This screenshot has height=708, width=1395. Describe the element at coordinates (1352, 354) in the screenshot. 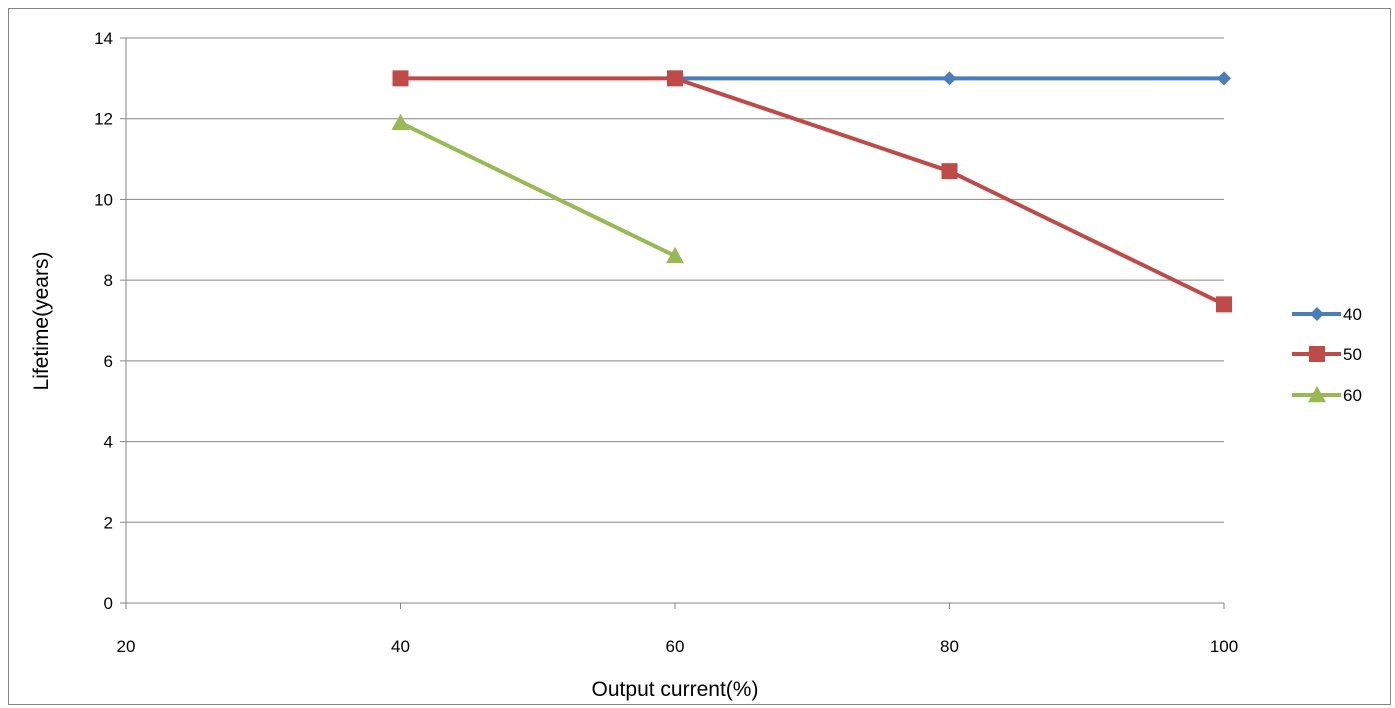

I see `legend-50-label: 50` at that location.